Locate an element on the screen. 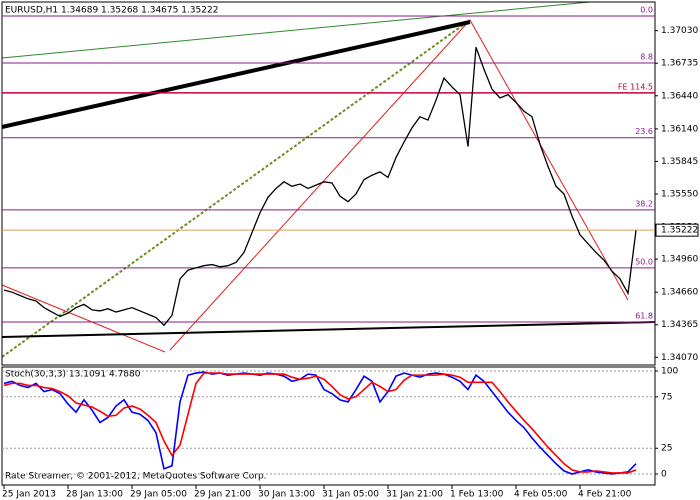  y-tick-label: 0 is located at coordinates (664, 474).